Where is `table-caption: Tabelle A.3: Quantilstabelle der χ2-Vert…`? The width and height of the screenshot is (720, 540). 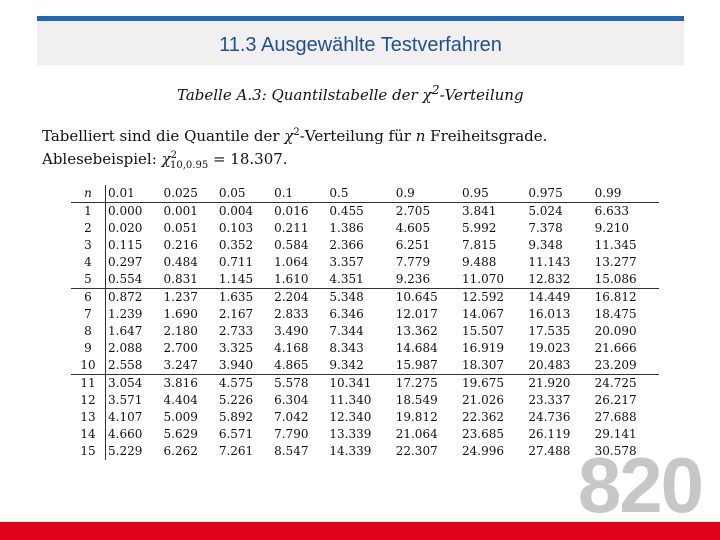
table-caption: Tabelle A.3: Quantilstabelle der χ2-Vert… is located at coordinates (350, 93).